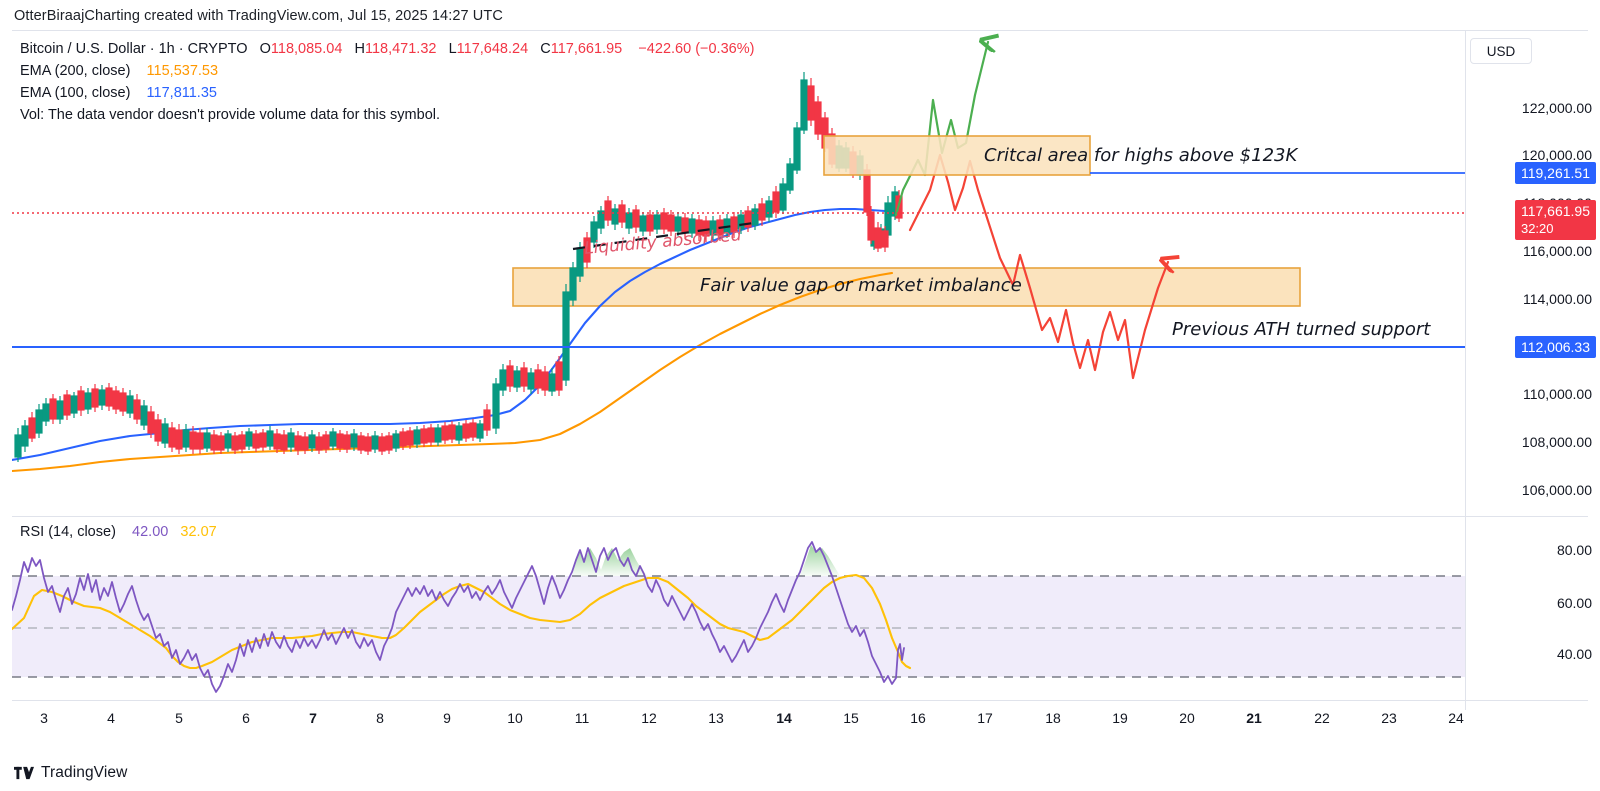  Describe the element at coordinates (861, 285) in the screenshot. I see `annotation-fair-value-gap: Fair value gap or market imbalance` at that location.